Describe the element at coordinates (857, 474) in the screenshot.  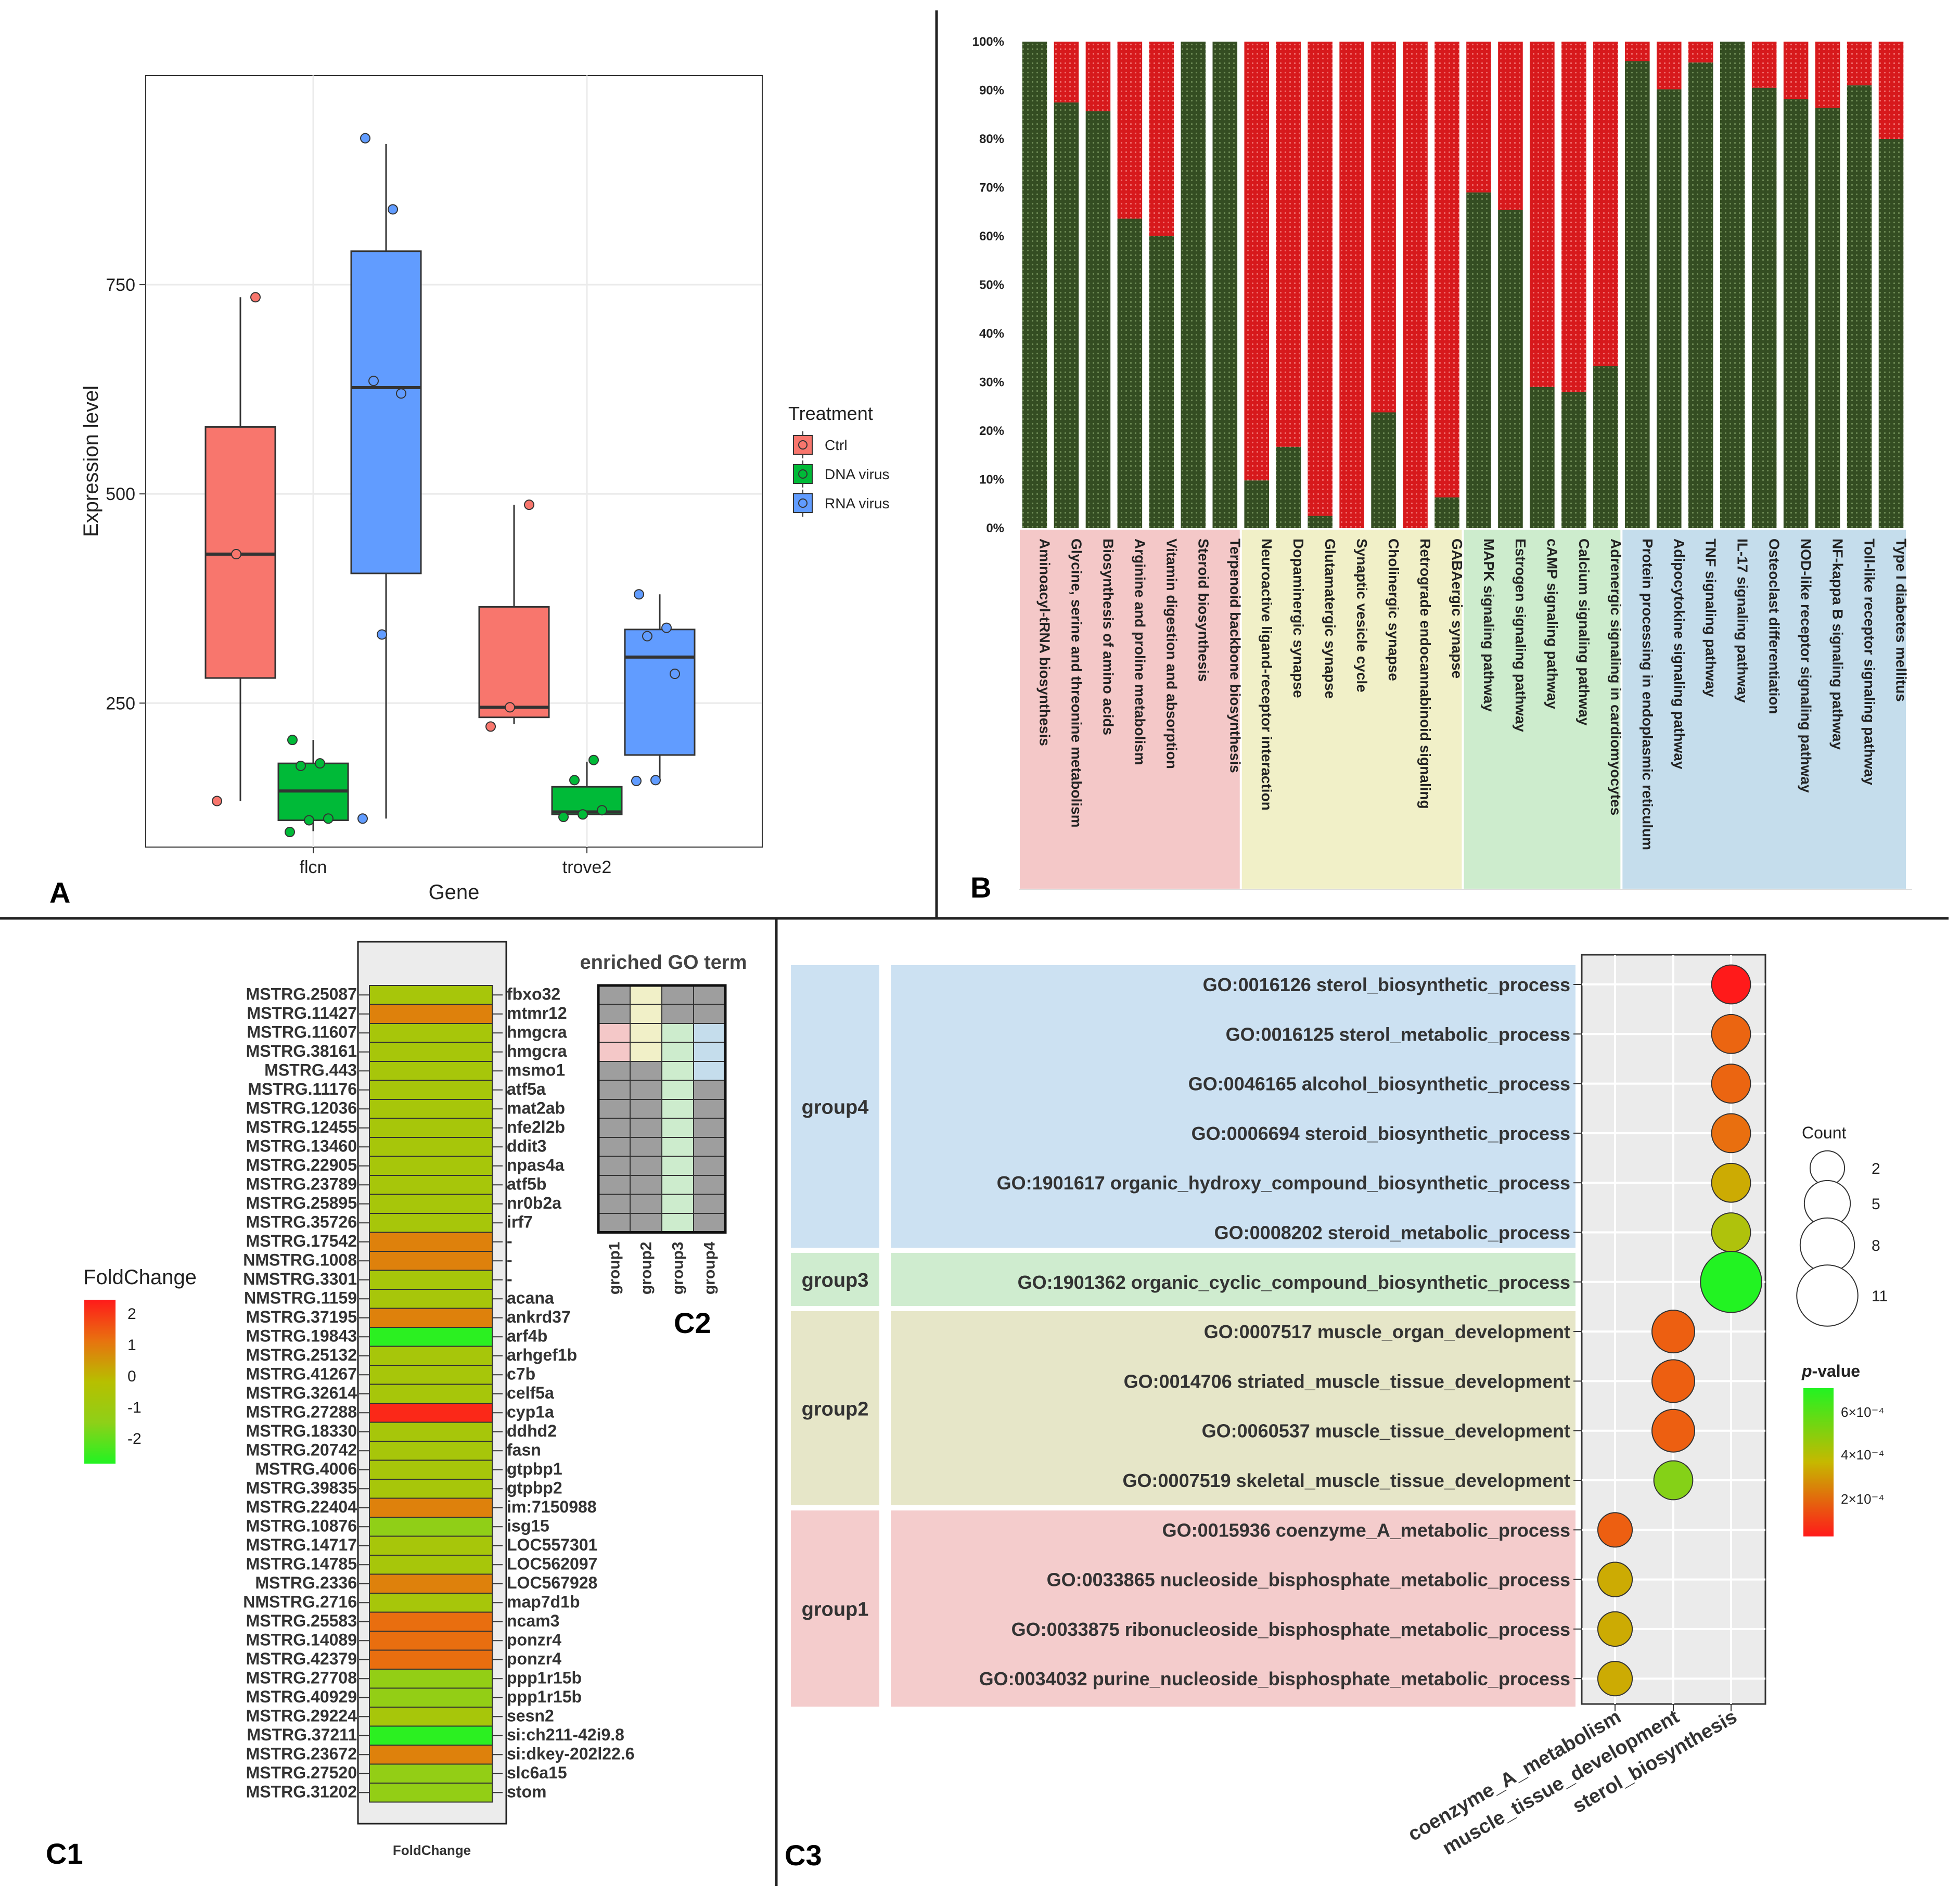
I see `a-legend-label: DNA virus` at that location.